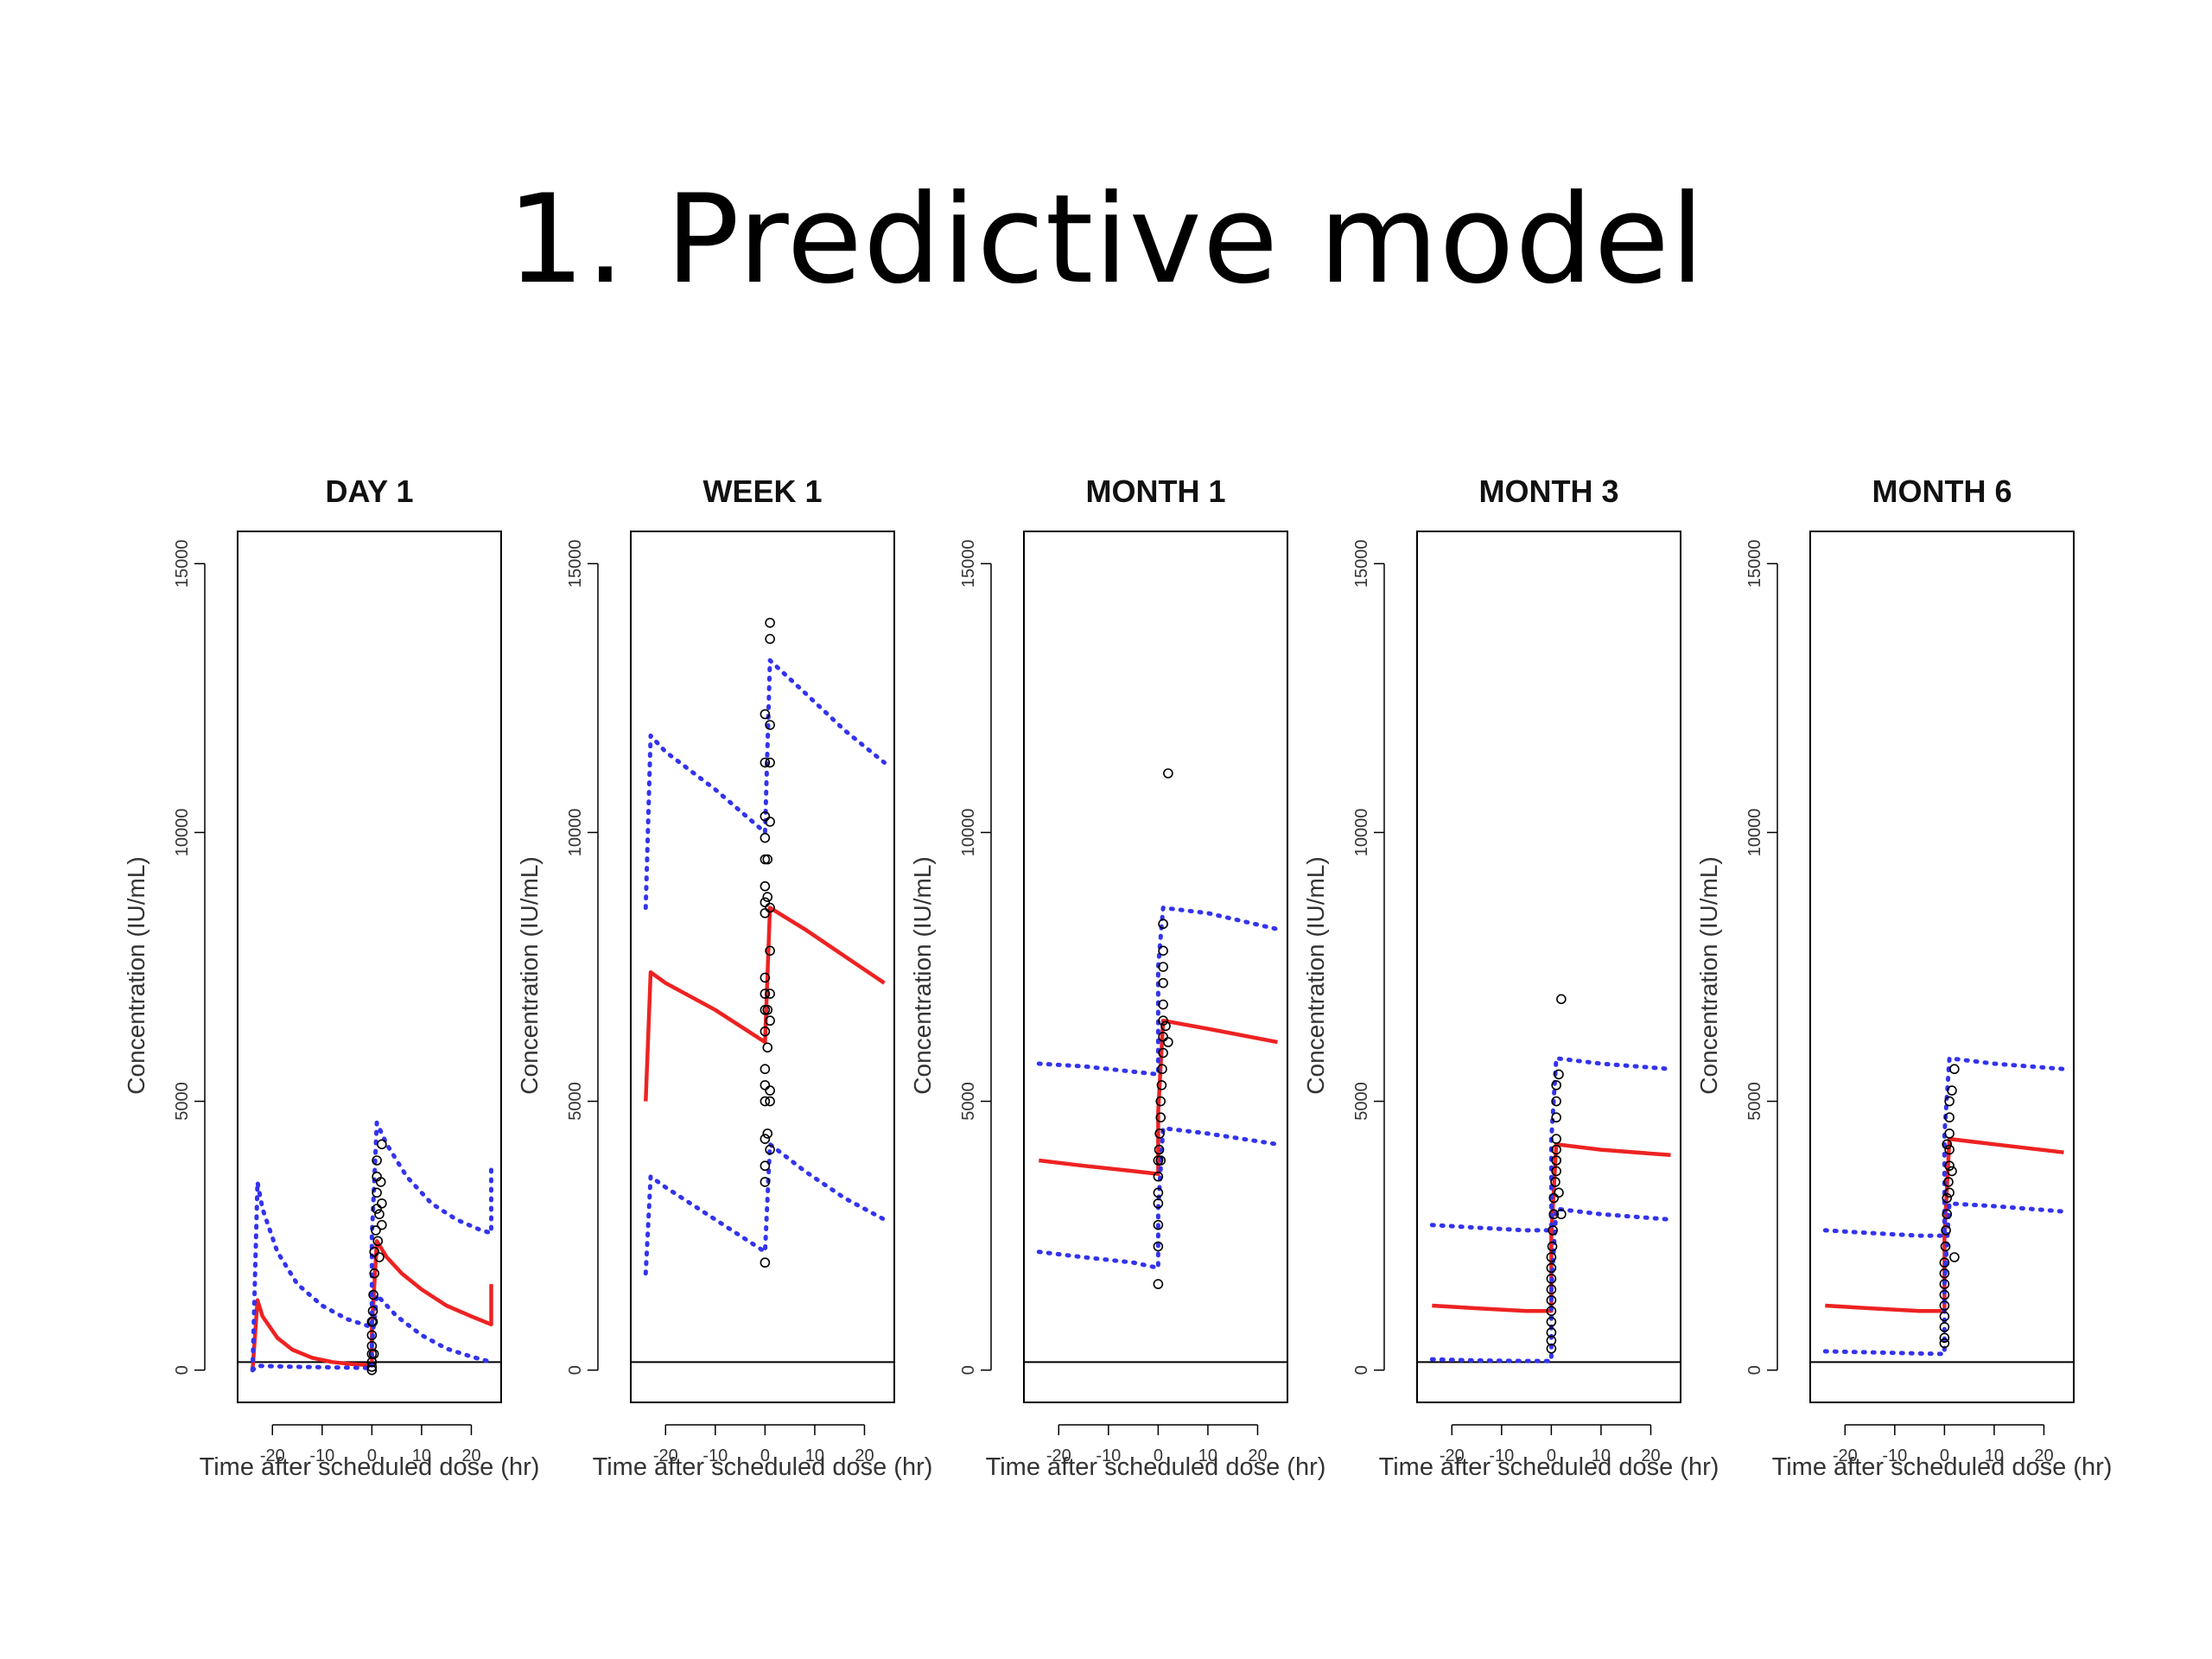 The image size is (2212, 1659). What do you see at coordinates (421, 1455) in the screenshot?
I see `panel1-x-tick-label: 10` at bounding box center [421, 1455].